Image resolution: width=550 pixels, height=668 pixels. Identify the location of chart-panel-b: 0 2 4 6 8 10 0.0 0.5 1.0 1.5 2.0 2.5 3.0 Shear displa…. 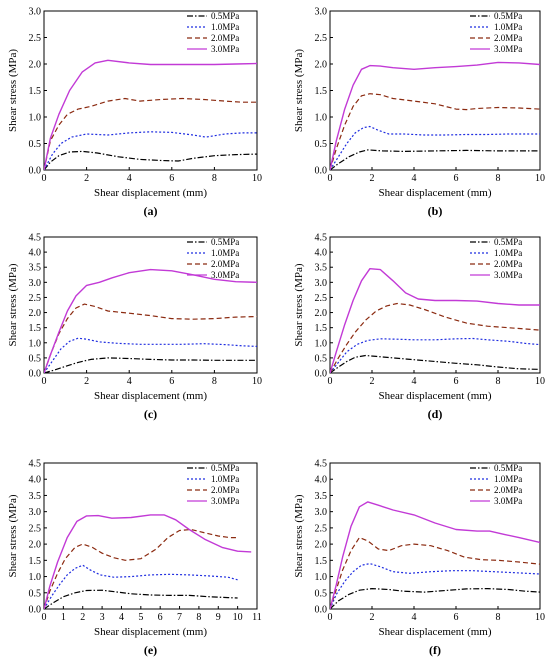
(419, 113).